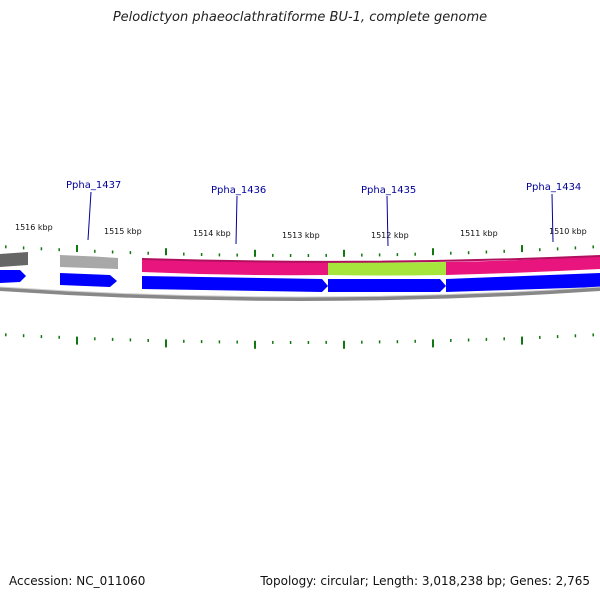 The height and width of the screenshot is (600, 600). I want to click on inner-tick-marks, so click(299, 341).